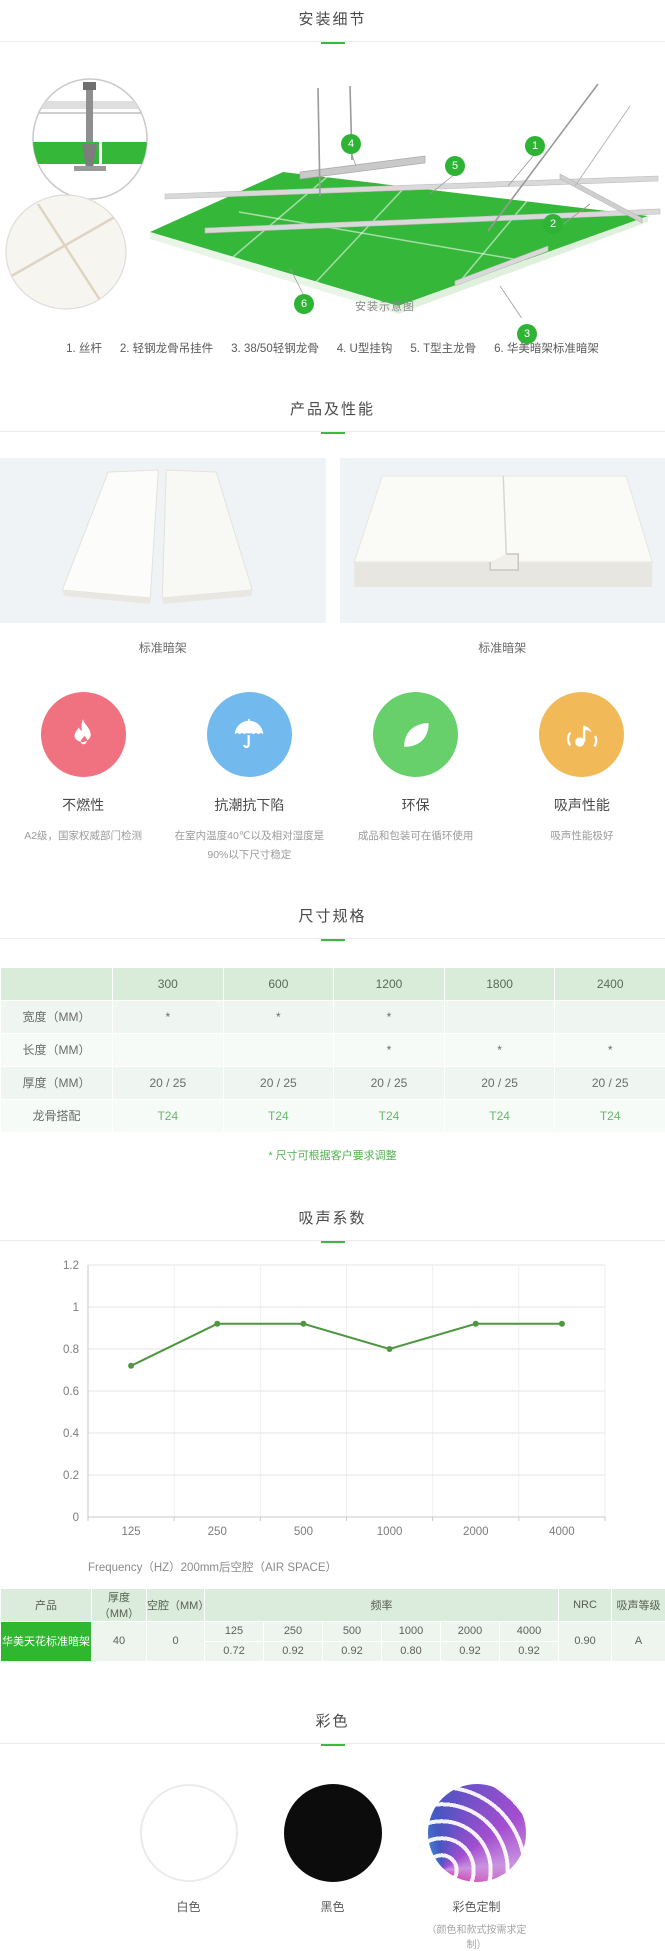 The height and width of the screenshot is (1951, 665). What do you see at coordinates (333, 1833) in the screenshot?
I see `swatch-circle-black` at bounding box center [333, 1833].